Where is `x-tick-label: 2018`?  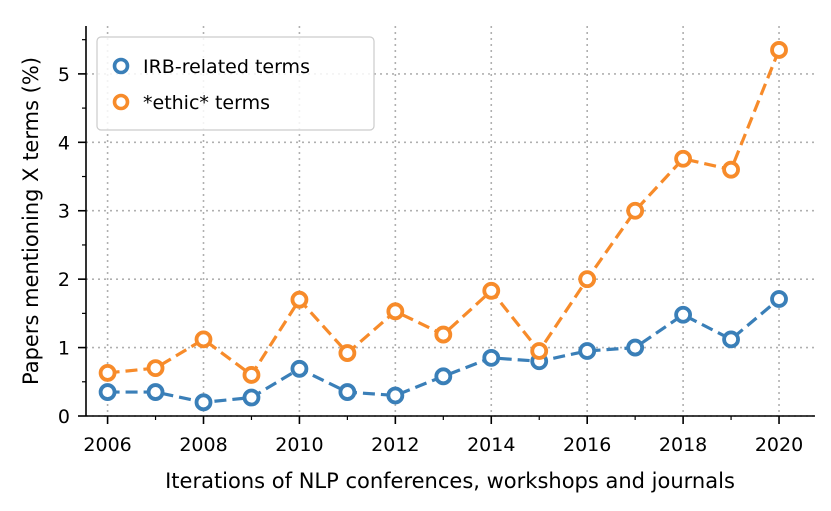
x-tick-label: 2018 is located at coordinates (683, 445).